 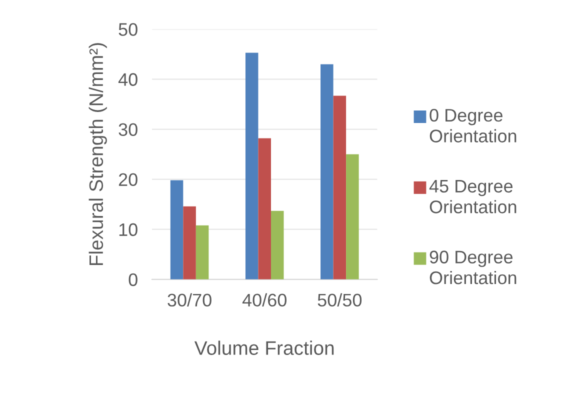 What do you see at coordinates (264, 300) in the screenshot?
I see `x-tick-label: 40/60` at bounding box center [264, 300].